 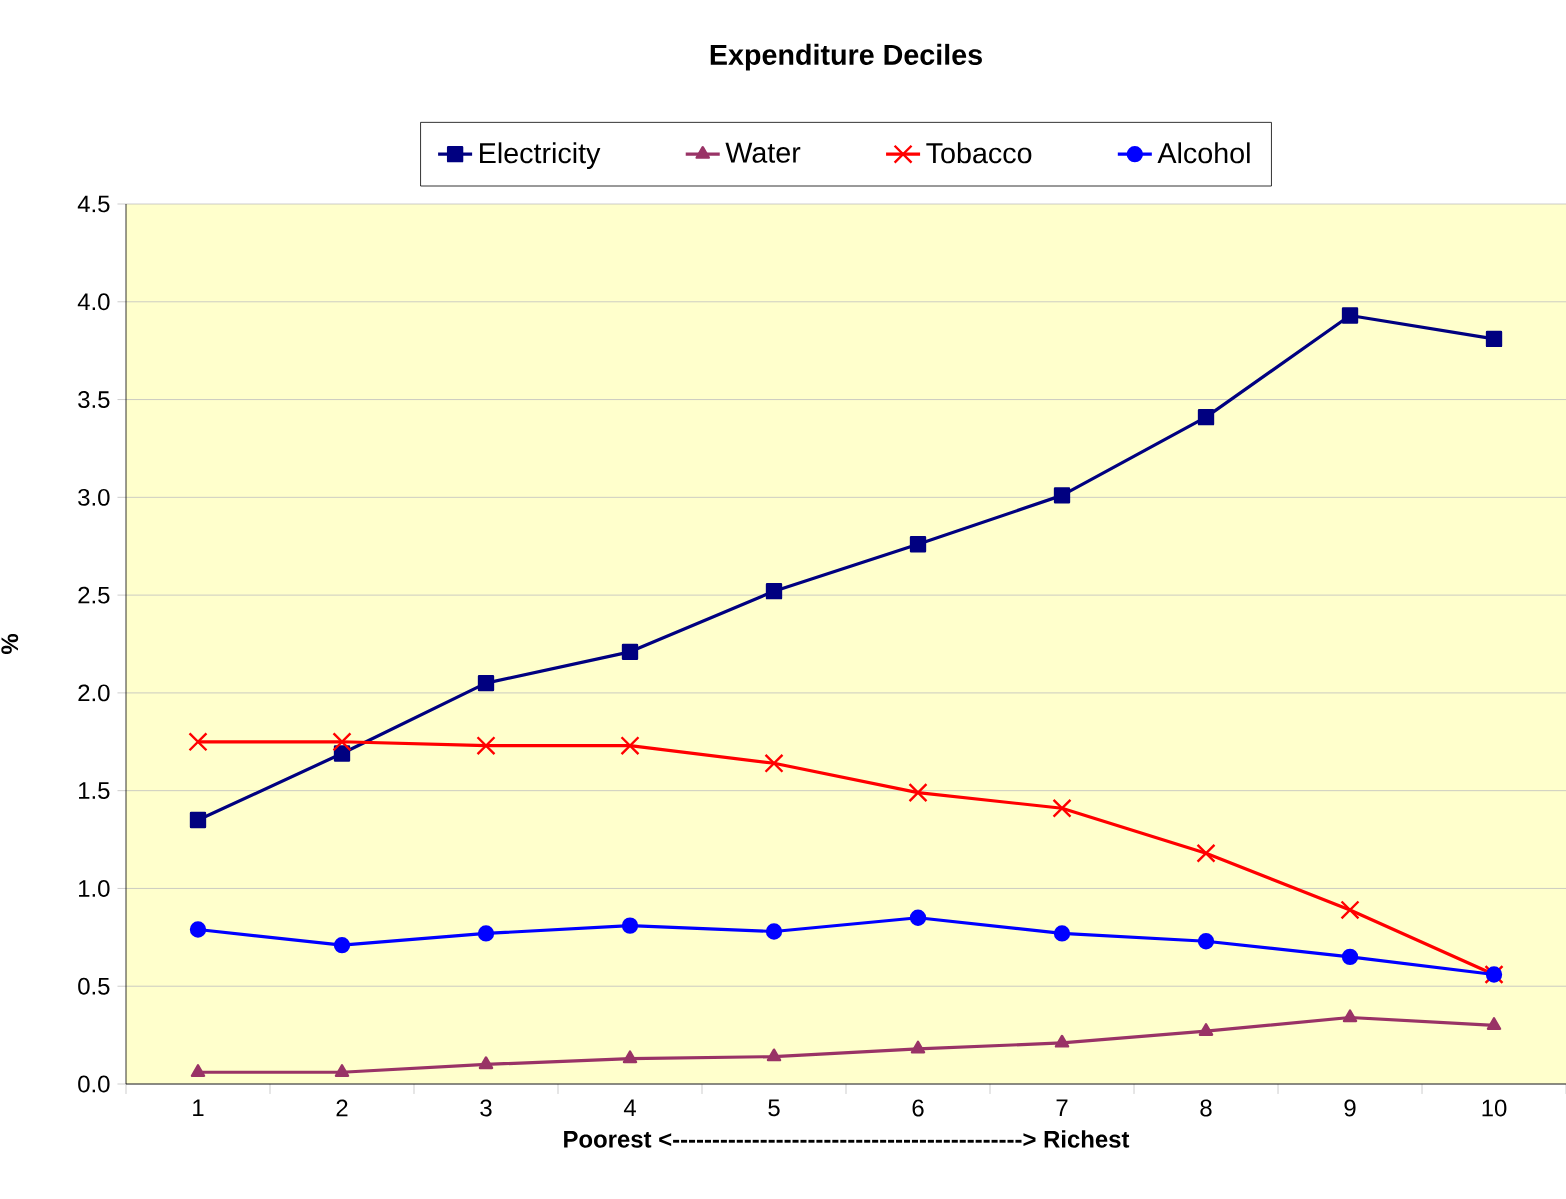 I want to click on y-tick-label: 1.0, so click(x=94, y=888).